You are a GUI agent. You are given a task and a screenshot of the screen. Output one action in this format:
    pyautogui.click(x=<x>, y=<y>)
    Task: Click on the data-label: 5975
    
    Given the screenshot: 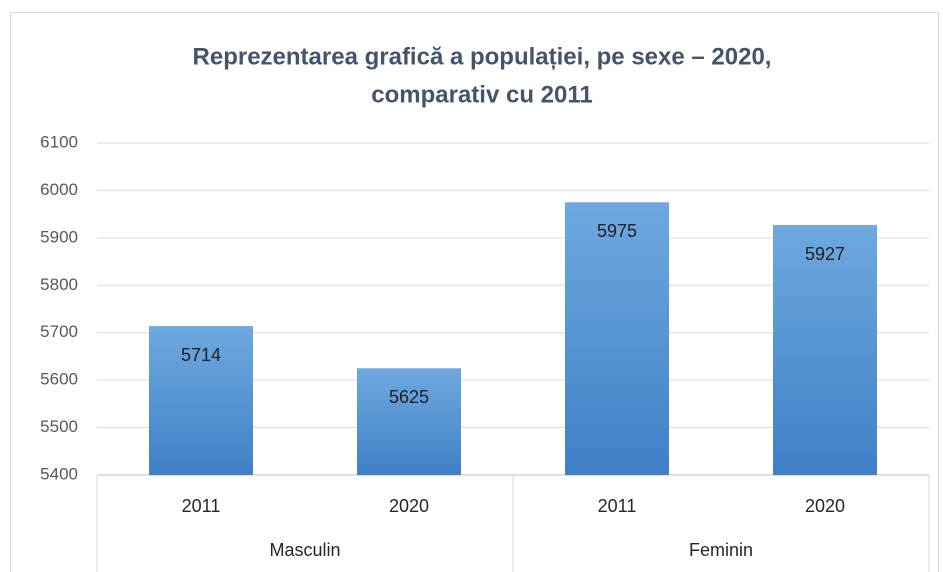 What is the action you would take?
    pyautogui.click(x=617, y=231)
    